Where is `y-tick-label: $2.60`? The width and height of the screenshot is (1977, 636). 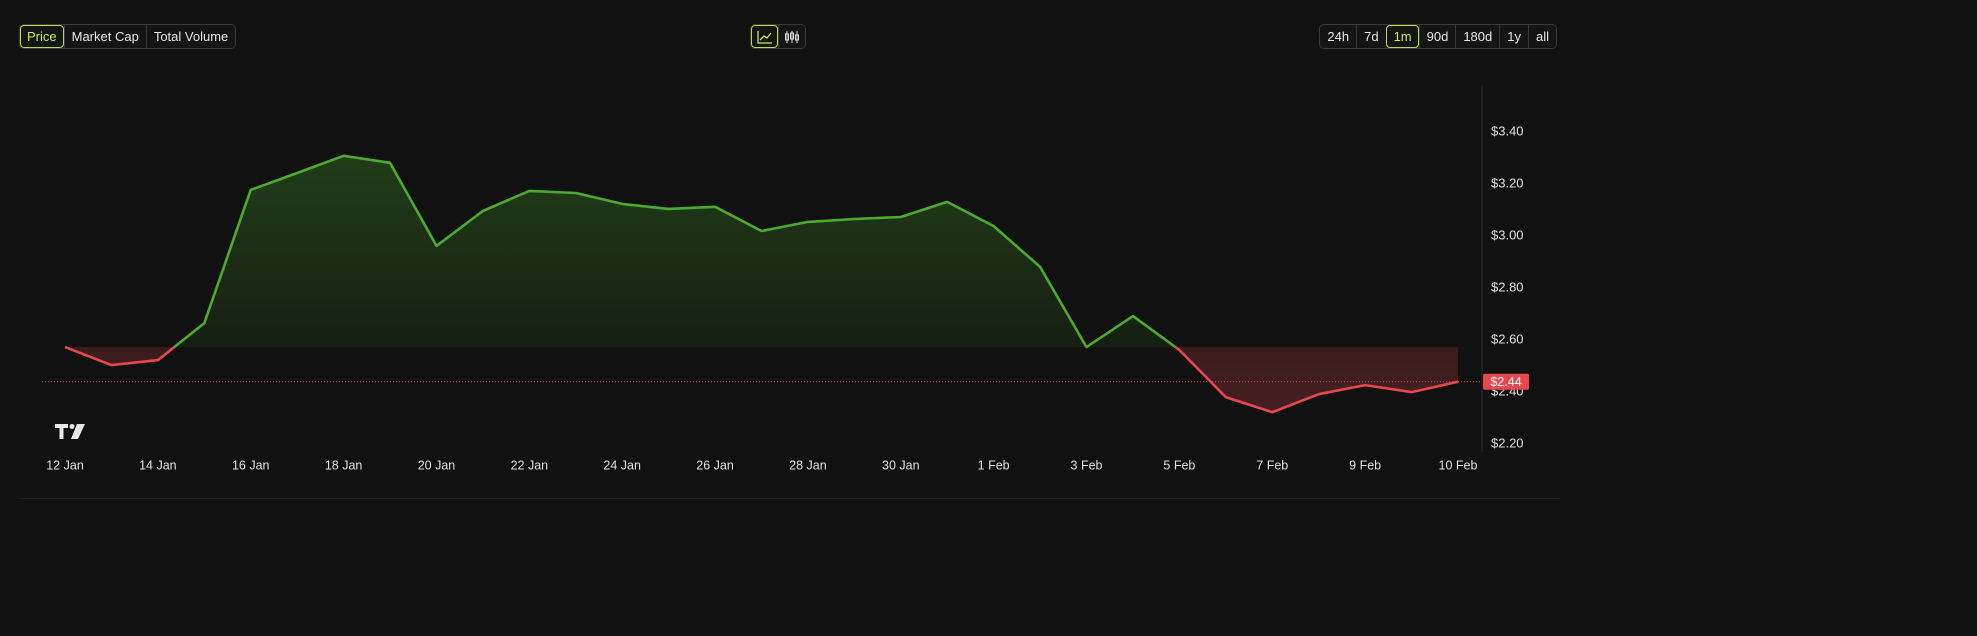
y-tick-label: $2.60 is located at coordinates (1507, 339).